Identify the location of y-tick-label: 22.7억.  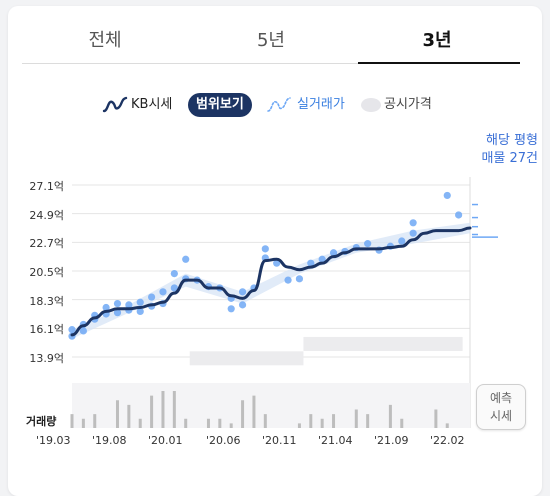
(46, 244).